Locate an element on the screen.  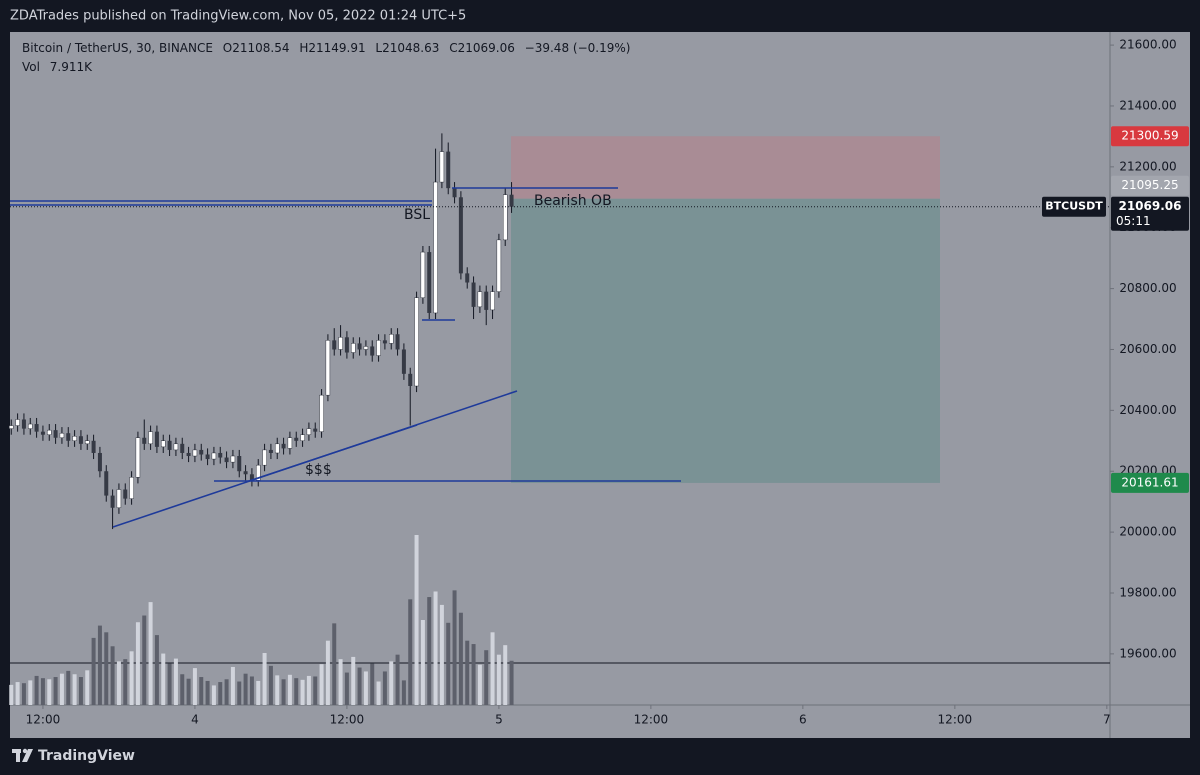
annotation: Bearish OB is located at coordinates (573, 201).